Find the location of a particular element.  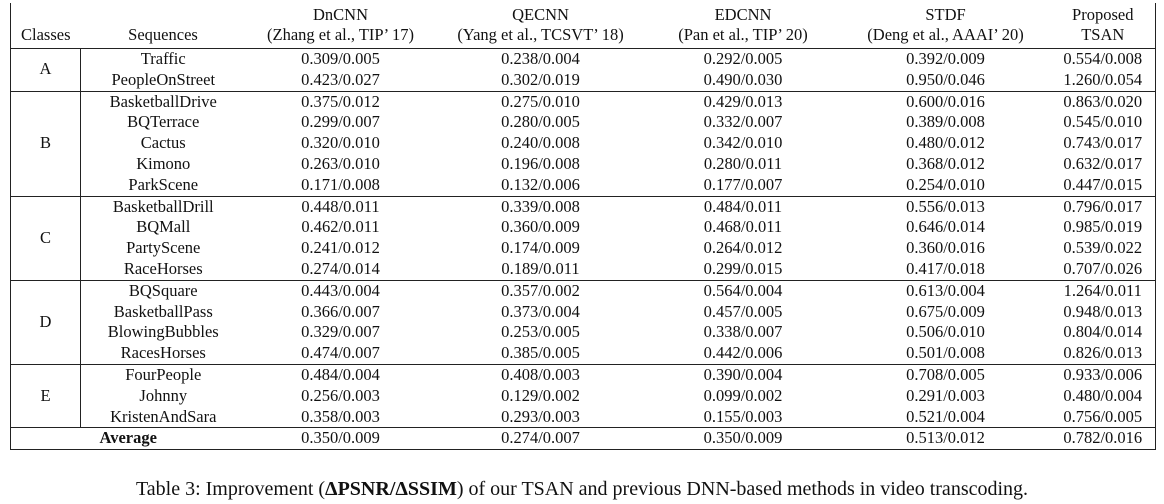

value-cell: 0.490/0.030 is located at coordinates (743, 79).